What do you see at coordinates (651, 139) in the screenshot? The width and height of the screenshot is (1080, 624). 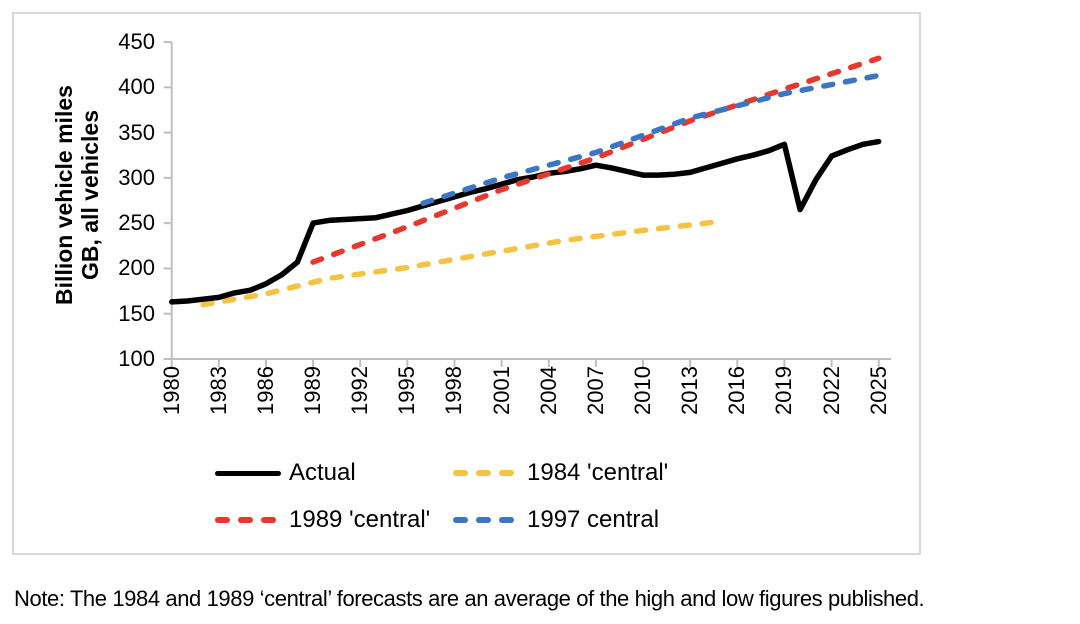 I see `series-1997-central` at bounding box center [651, 139].